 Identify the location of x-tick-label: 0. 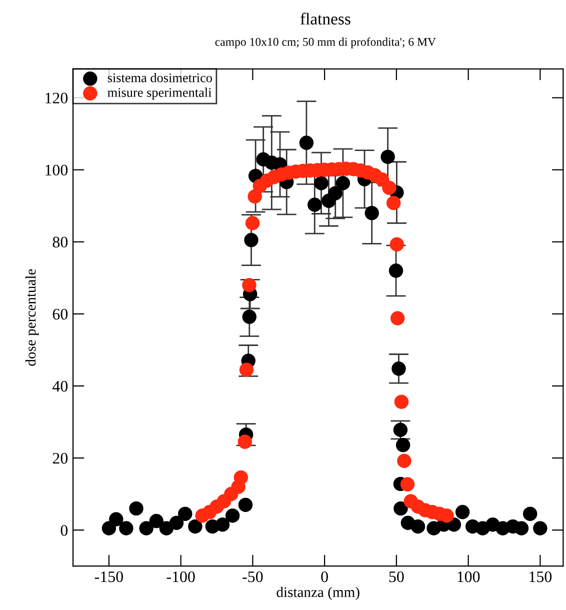
(324, 576).